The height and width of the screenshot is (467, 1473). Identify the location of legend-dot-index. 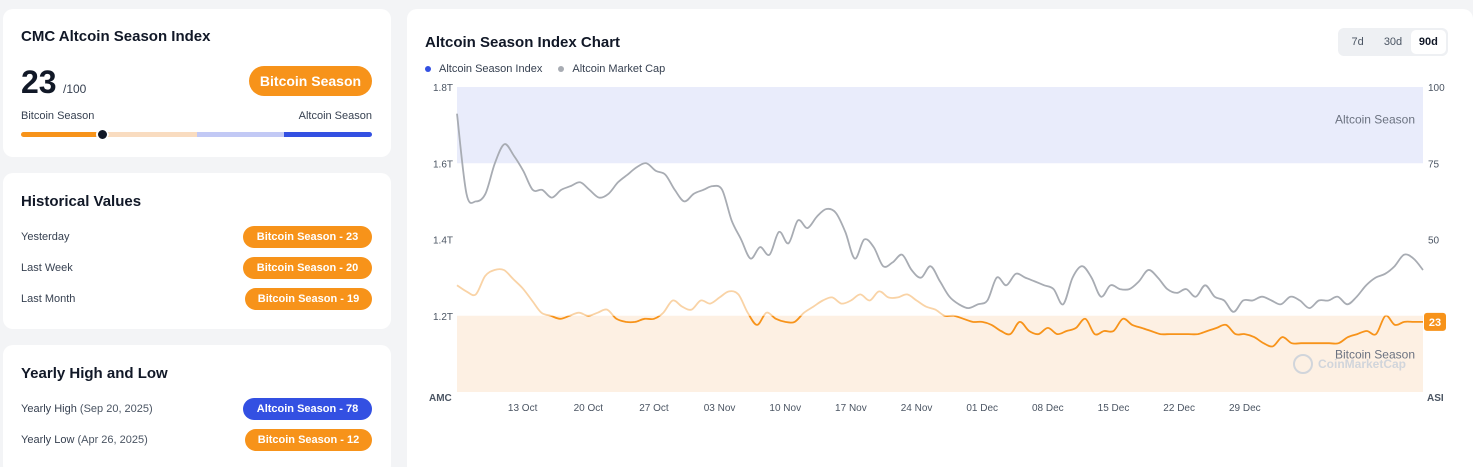
(428, 69).